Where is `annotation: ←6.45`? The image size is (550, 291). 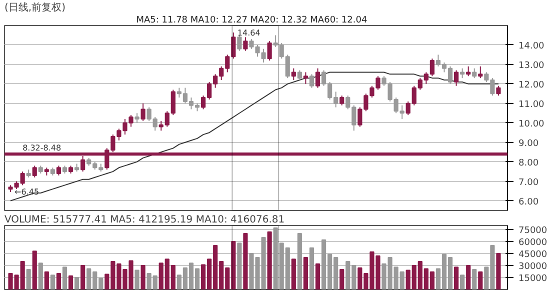 annotation: ←6.45 is located at coordinates (27, 192).